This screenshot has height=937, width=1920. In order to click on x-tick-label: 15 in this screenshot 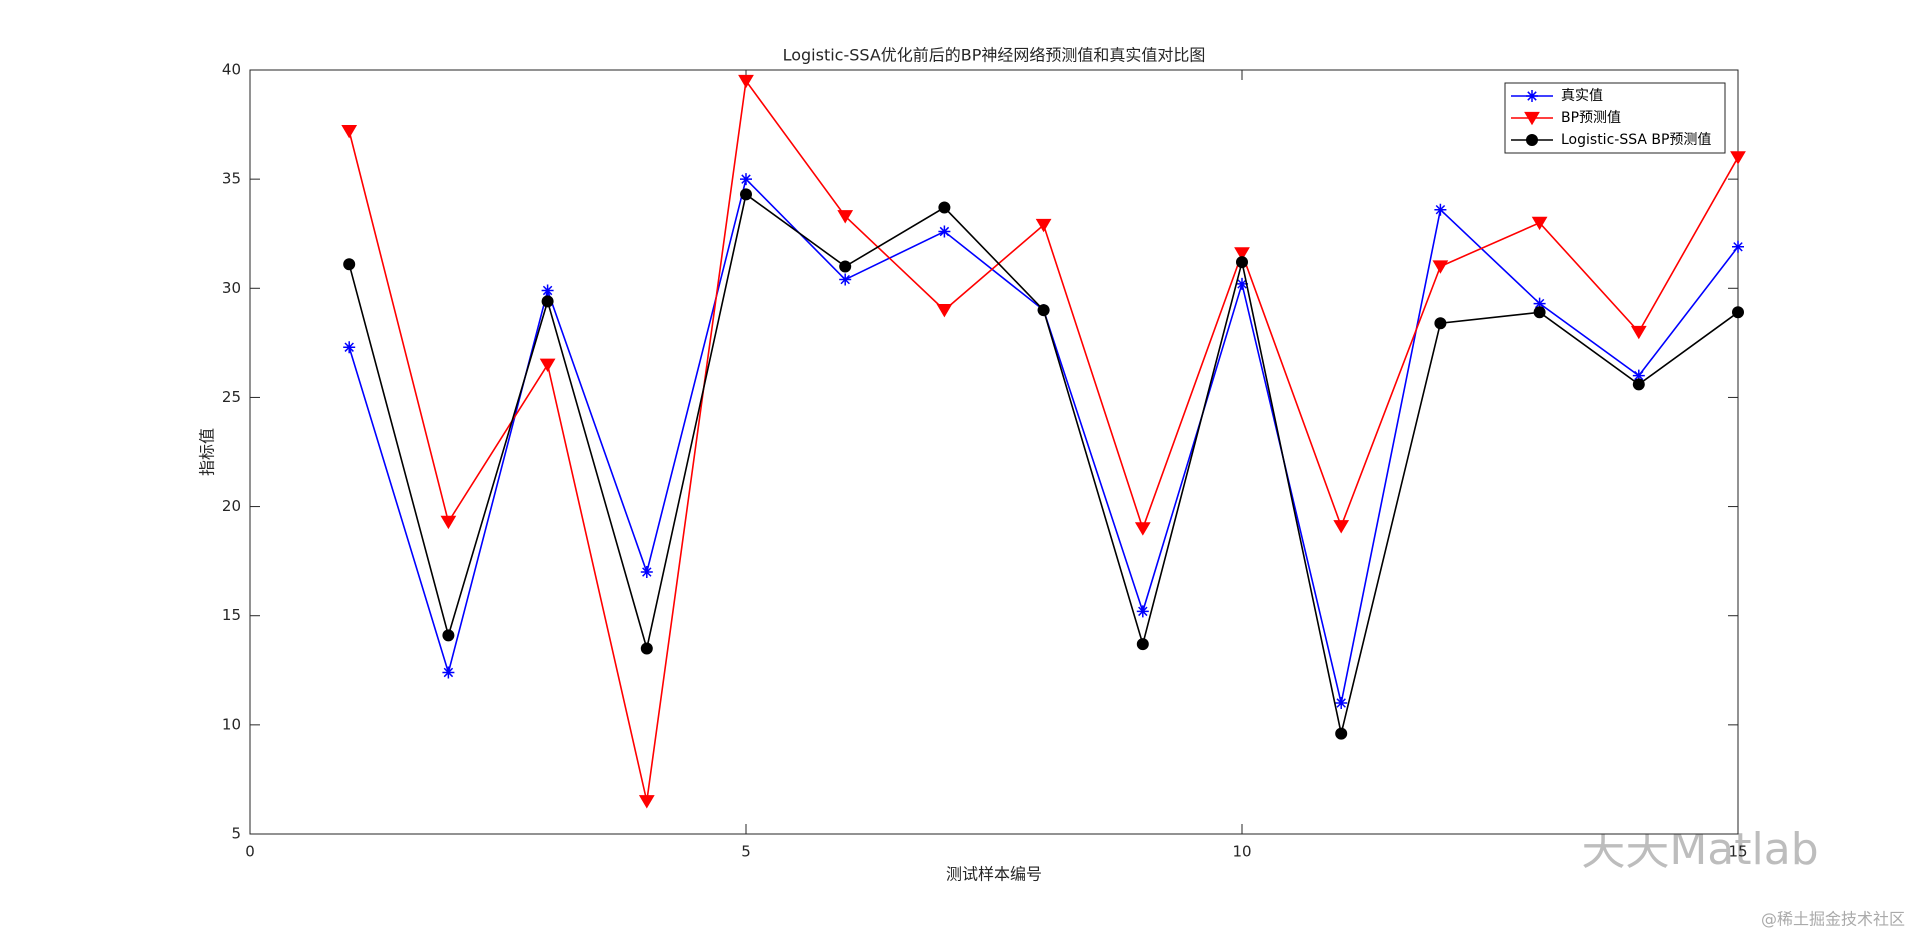, I will do `click(1737, 852)`.